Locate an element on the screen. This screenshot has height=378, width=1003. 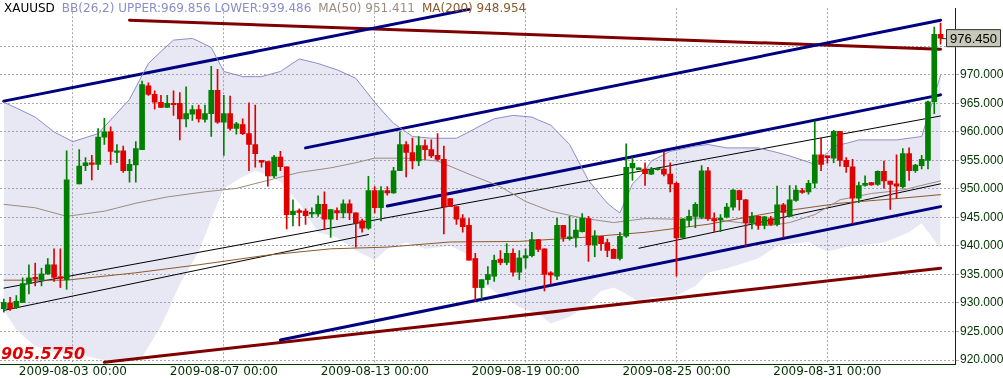
y-tick-label: 930.000 is located at coordinates (981, 302).